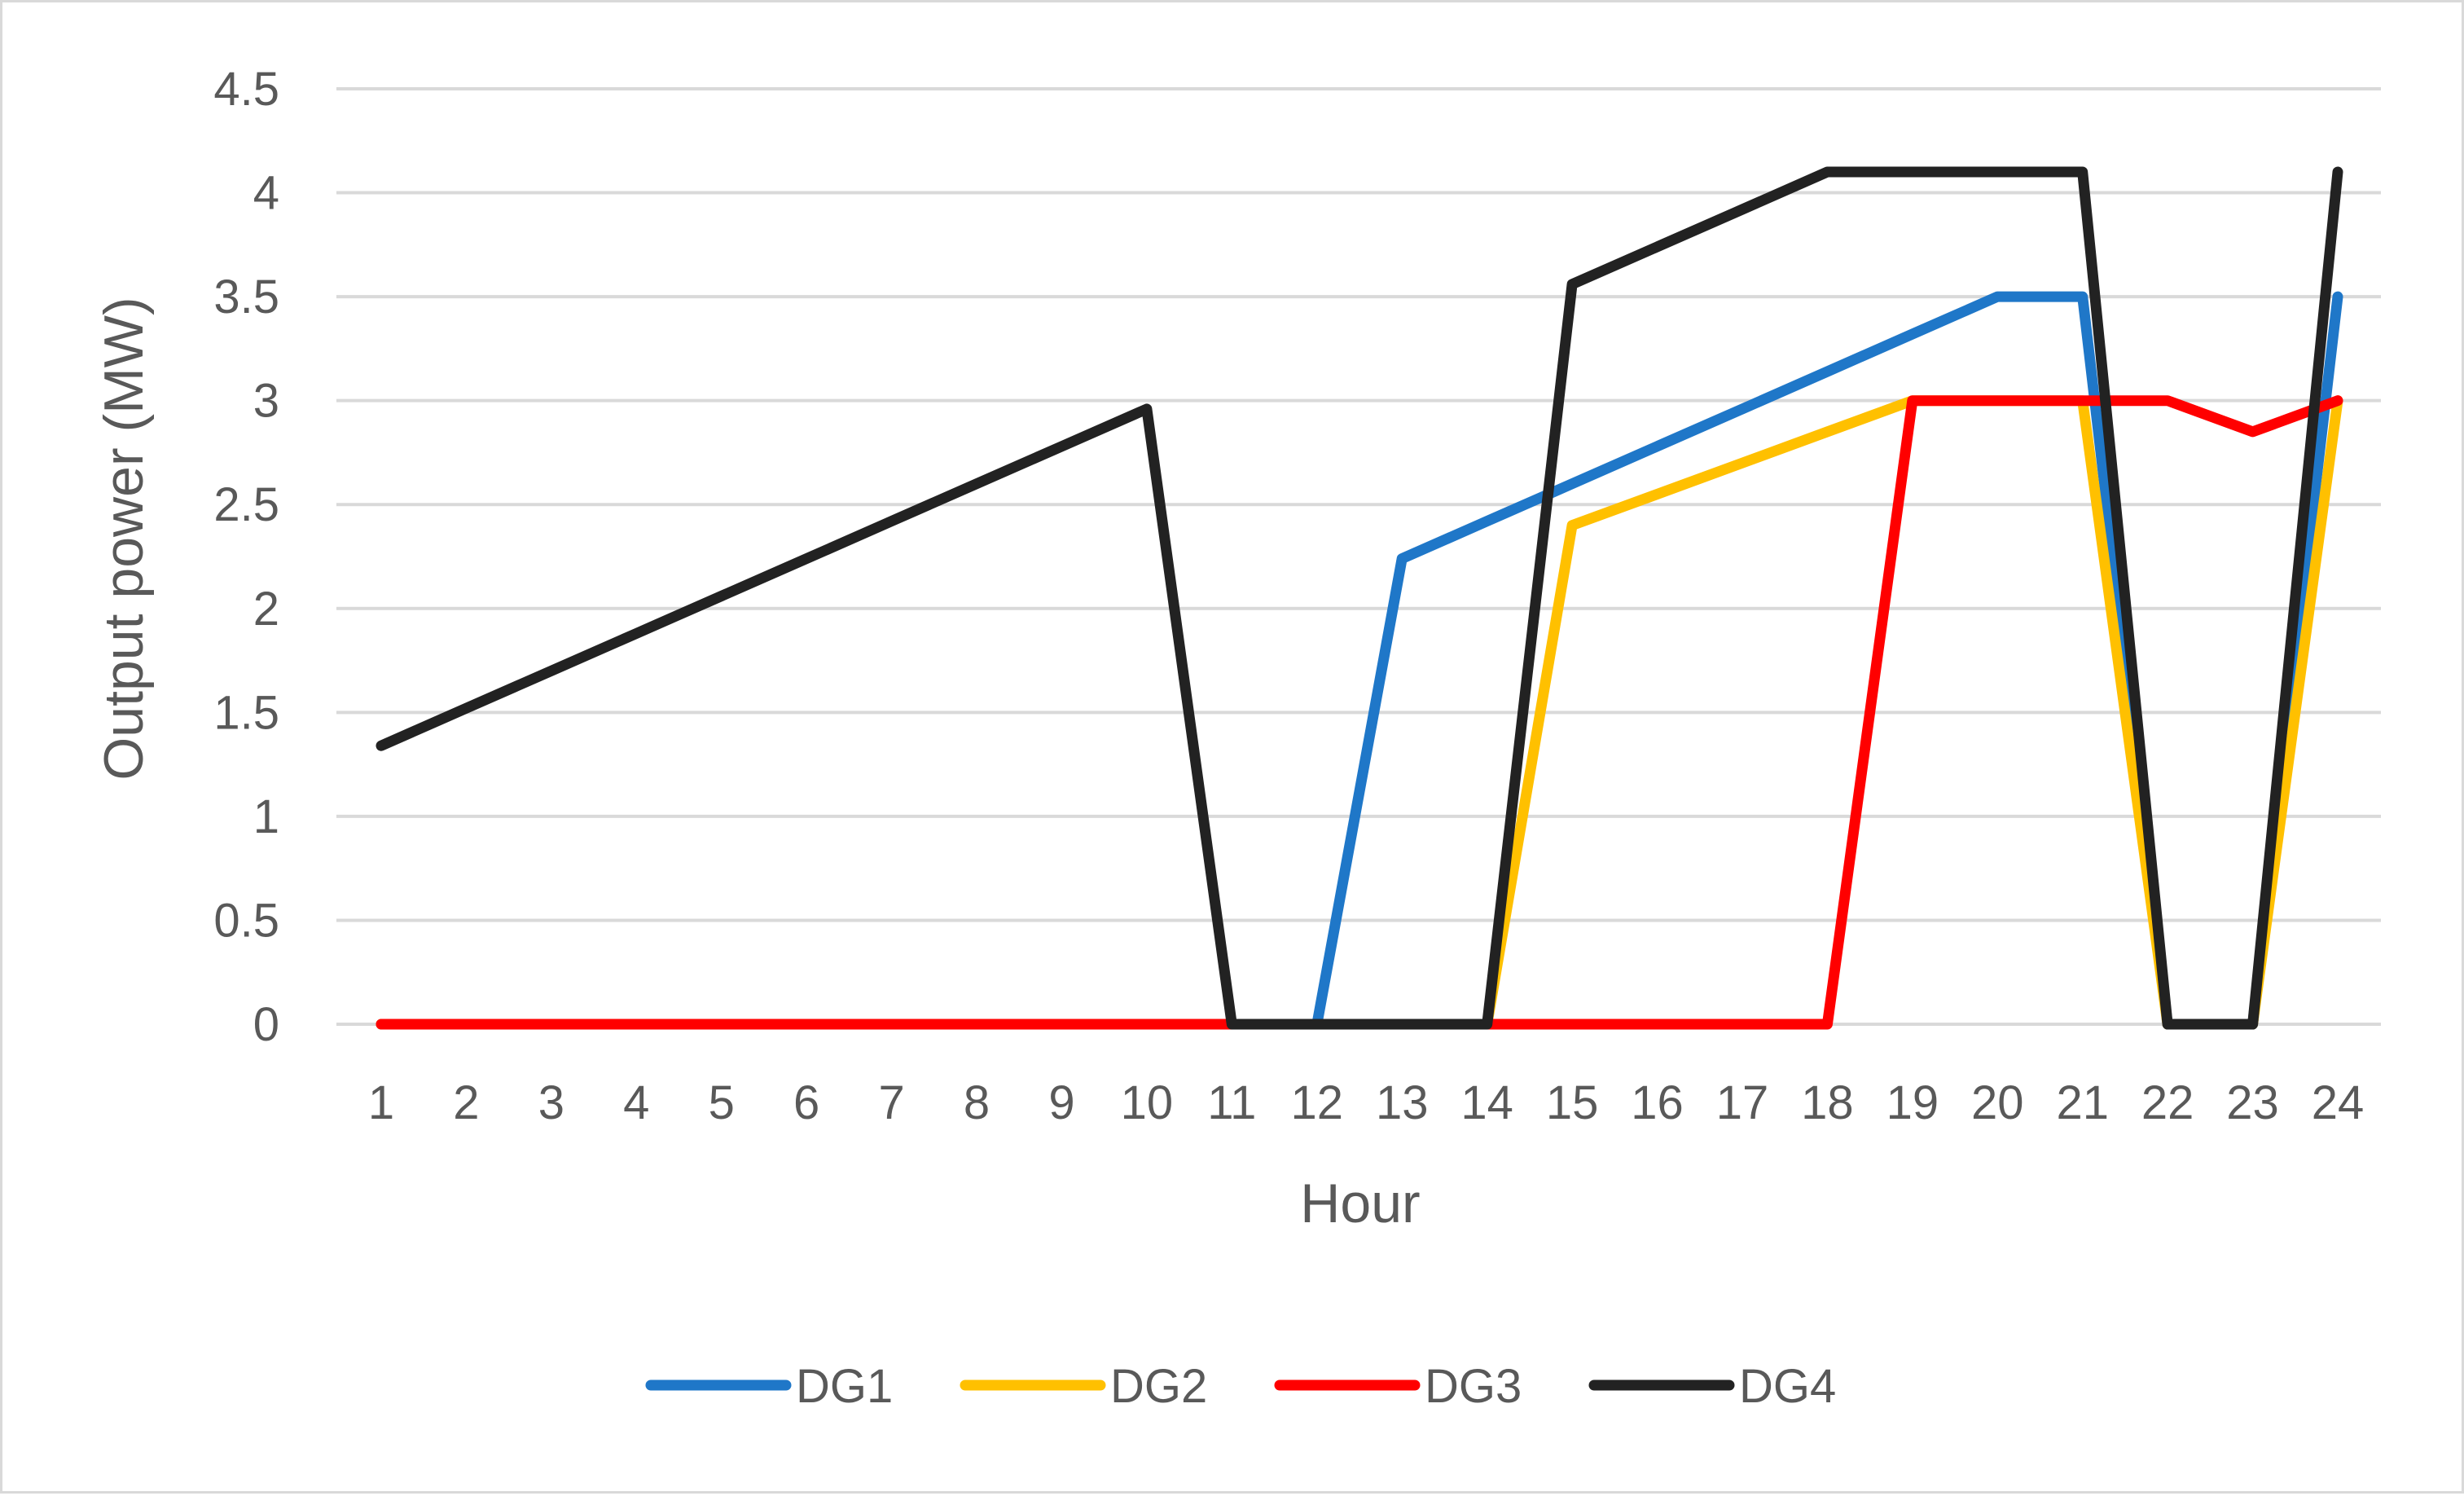 This screenshot has width=2464, height=1496. I want to click on x-tick-label: 21, so click(2082, 1102).